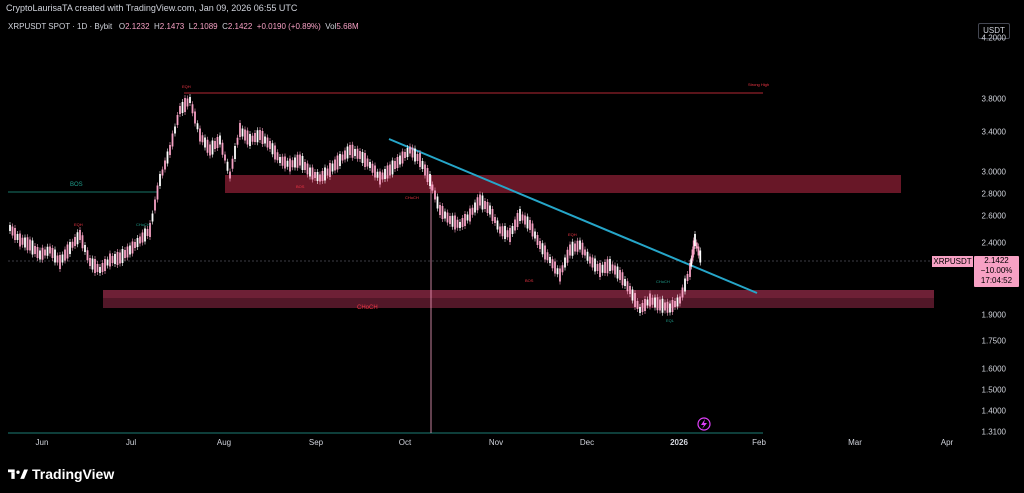 This screenshot has height=493, width=1024. Describe the element at coordinates (952, 261) in the screenshot. I see `symbol-price-tag: XRPUSDT` at that location.